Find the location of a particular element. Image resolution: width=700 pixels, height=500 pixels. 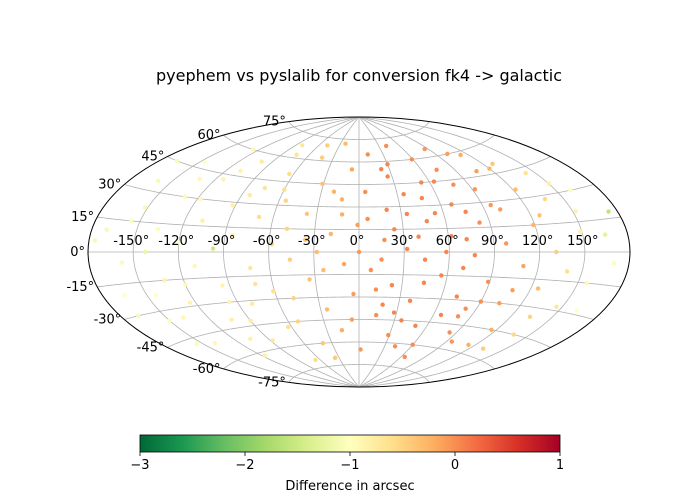

lon-tick-label: 90° is located at coordinates (492, 241).